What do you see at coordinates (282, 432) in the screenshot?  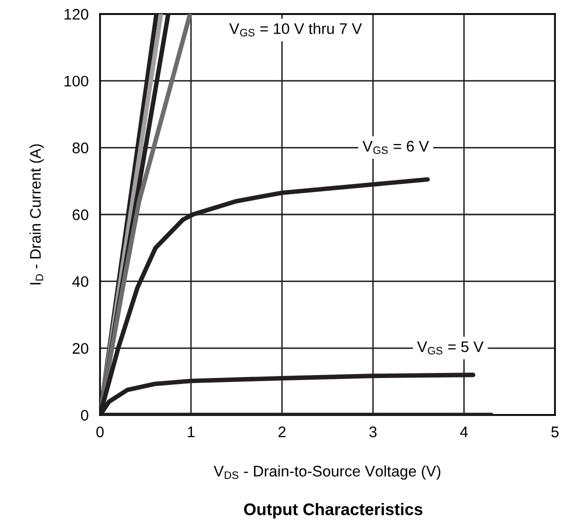 I see `x-tick-label: 2` at bounding box center [282, 432].